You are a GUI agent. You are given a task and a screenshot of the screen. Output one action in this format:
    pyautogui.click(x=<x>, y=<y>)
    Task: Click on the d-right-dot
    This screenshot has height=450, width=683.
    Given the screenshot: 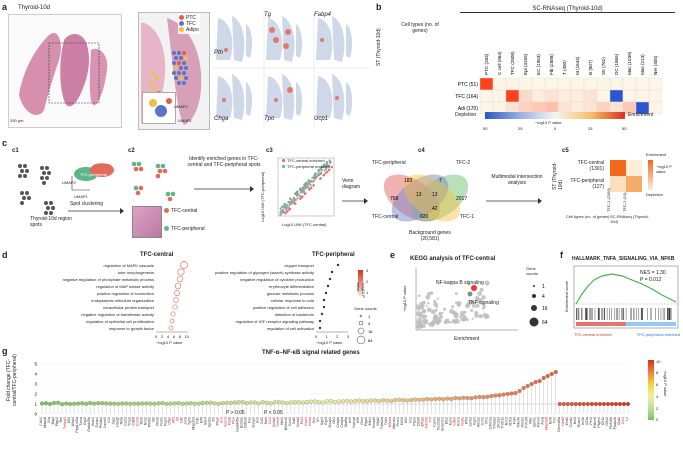 What is the action you would take?
    pyautogui.click(x=320, y=328)
    